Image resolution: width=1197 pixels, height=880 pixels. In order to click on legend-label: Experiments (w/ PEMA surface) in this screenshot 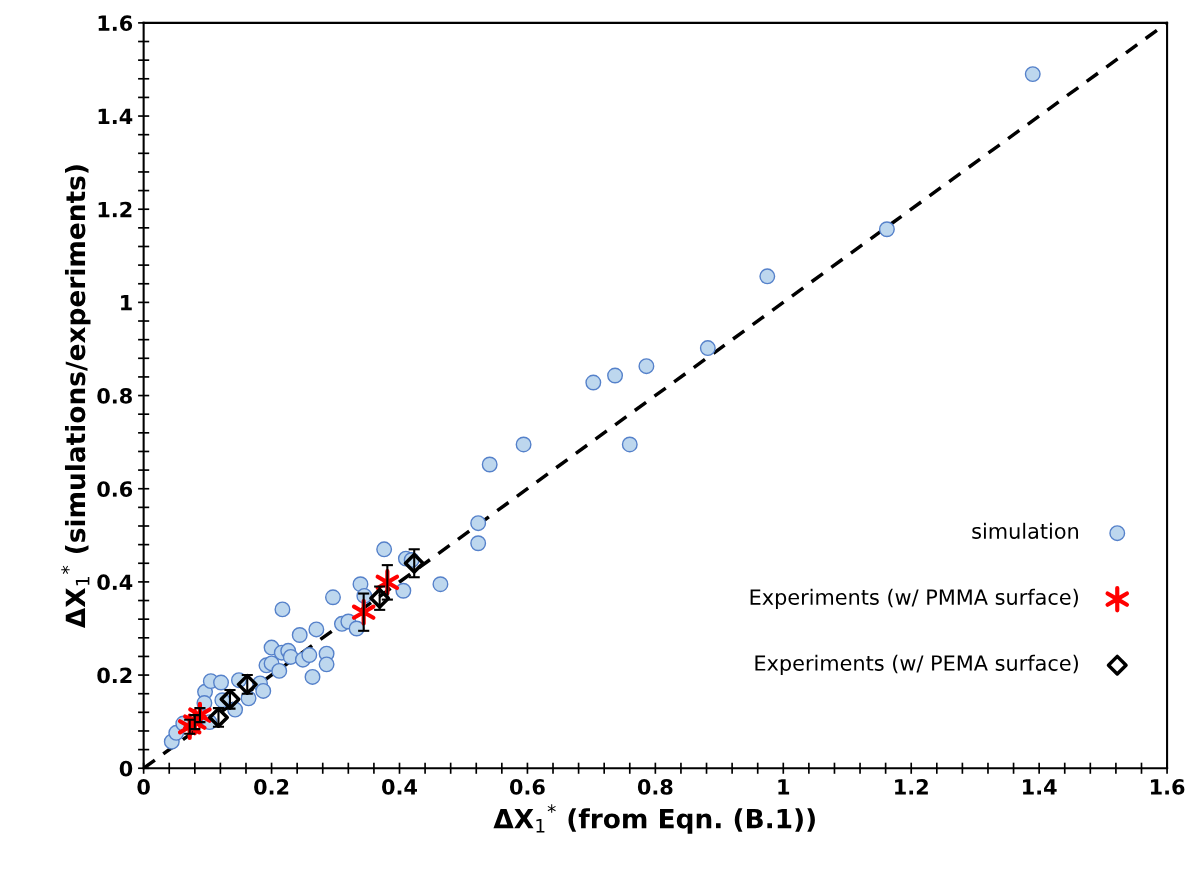, I will do `click(916, 664)`.